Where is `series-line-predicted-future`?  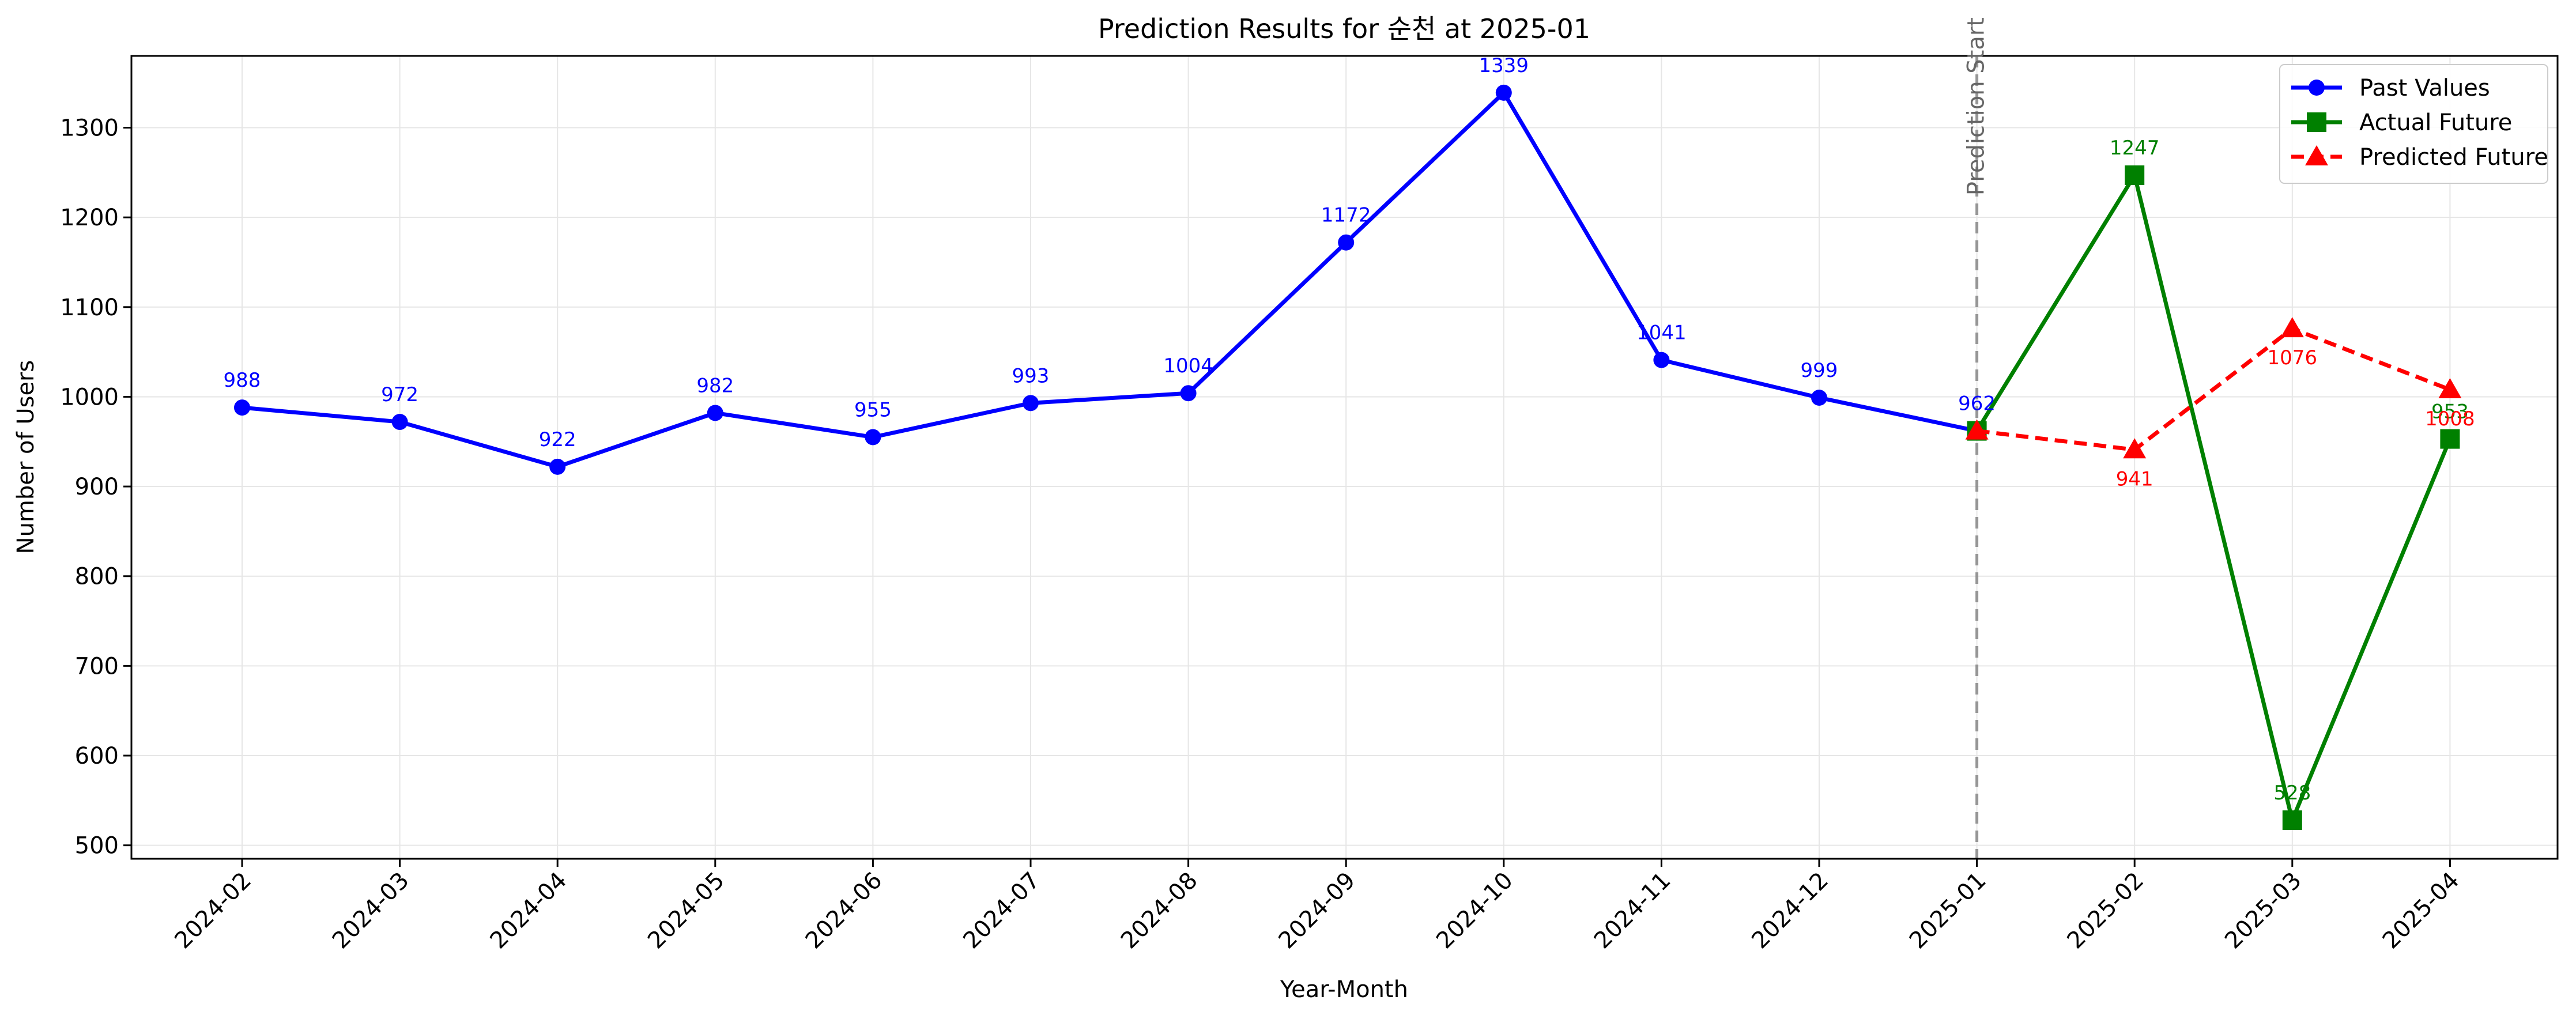
series-line-predicted-future is located at coordinates (2214, 389).